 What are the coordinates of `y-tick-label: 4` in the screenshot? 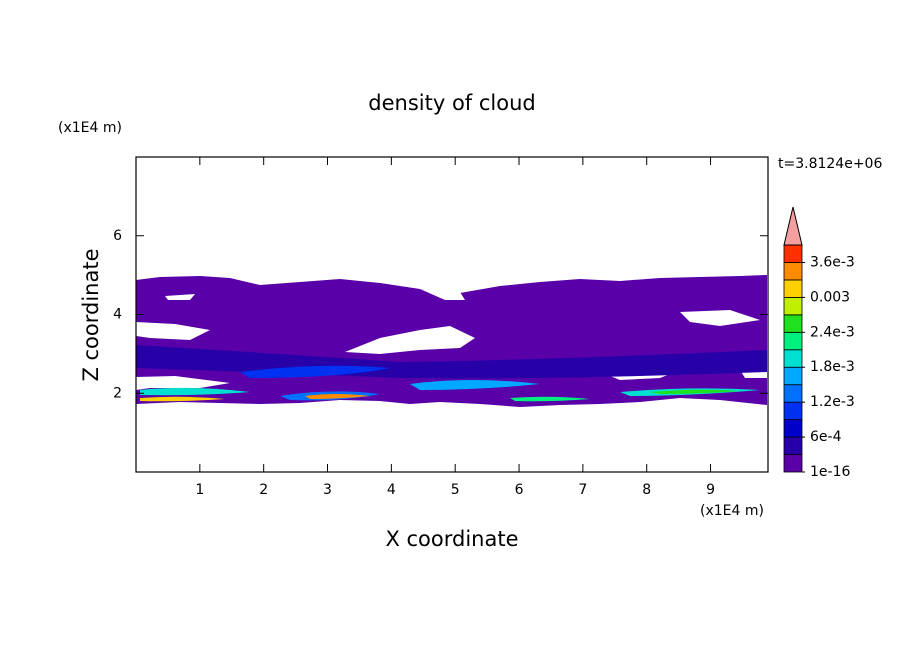 It's located at (117, 315).